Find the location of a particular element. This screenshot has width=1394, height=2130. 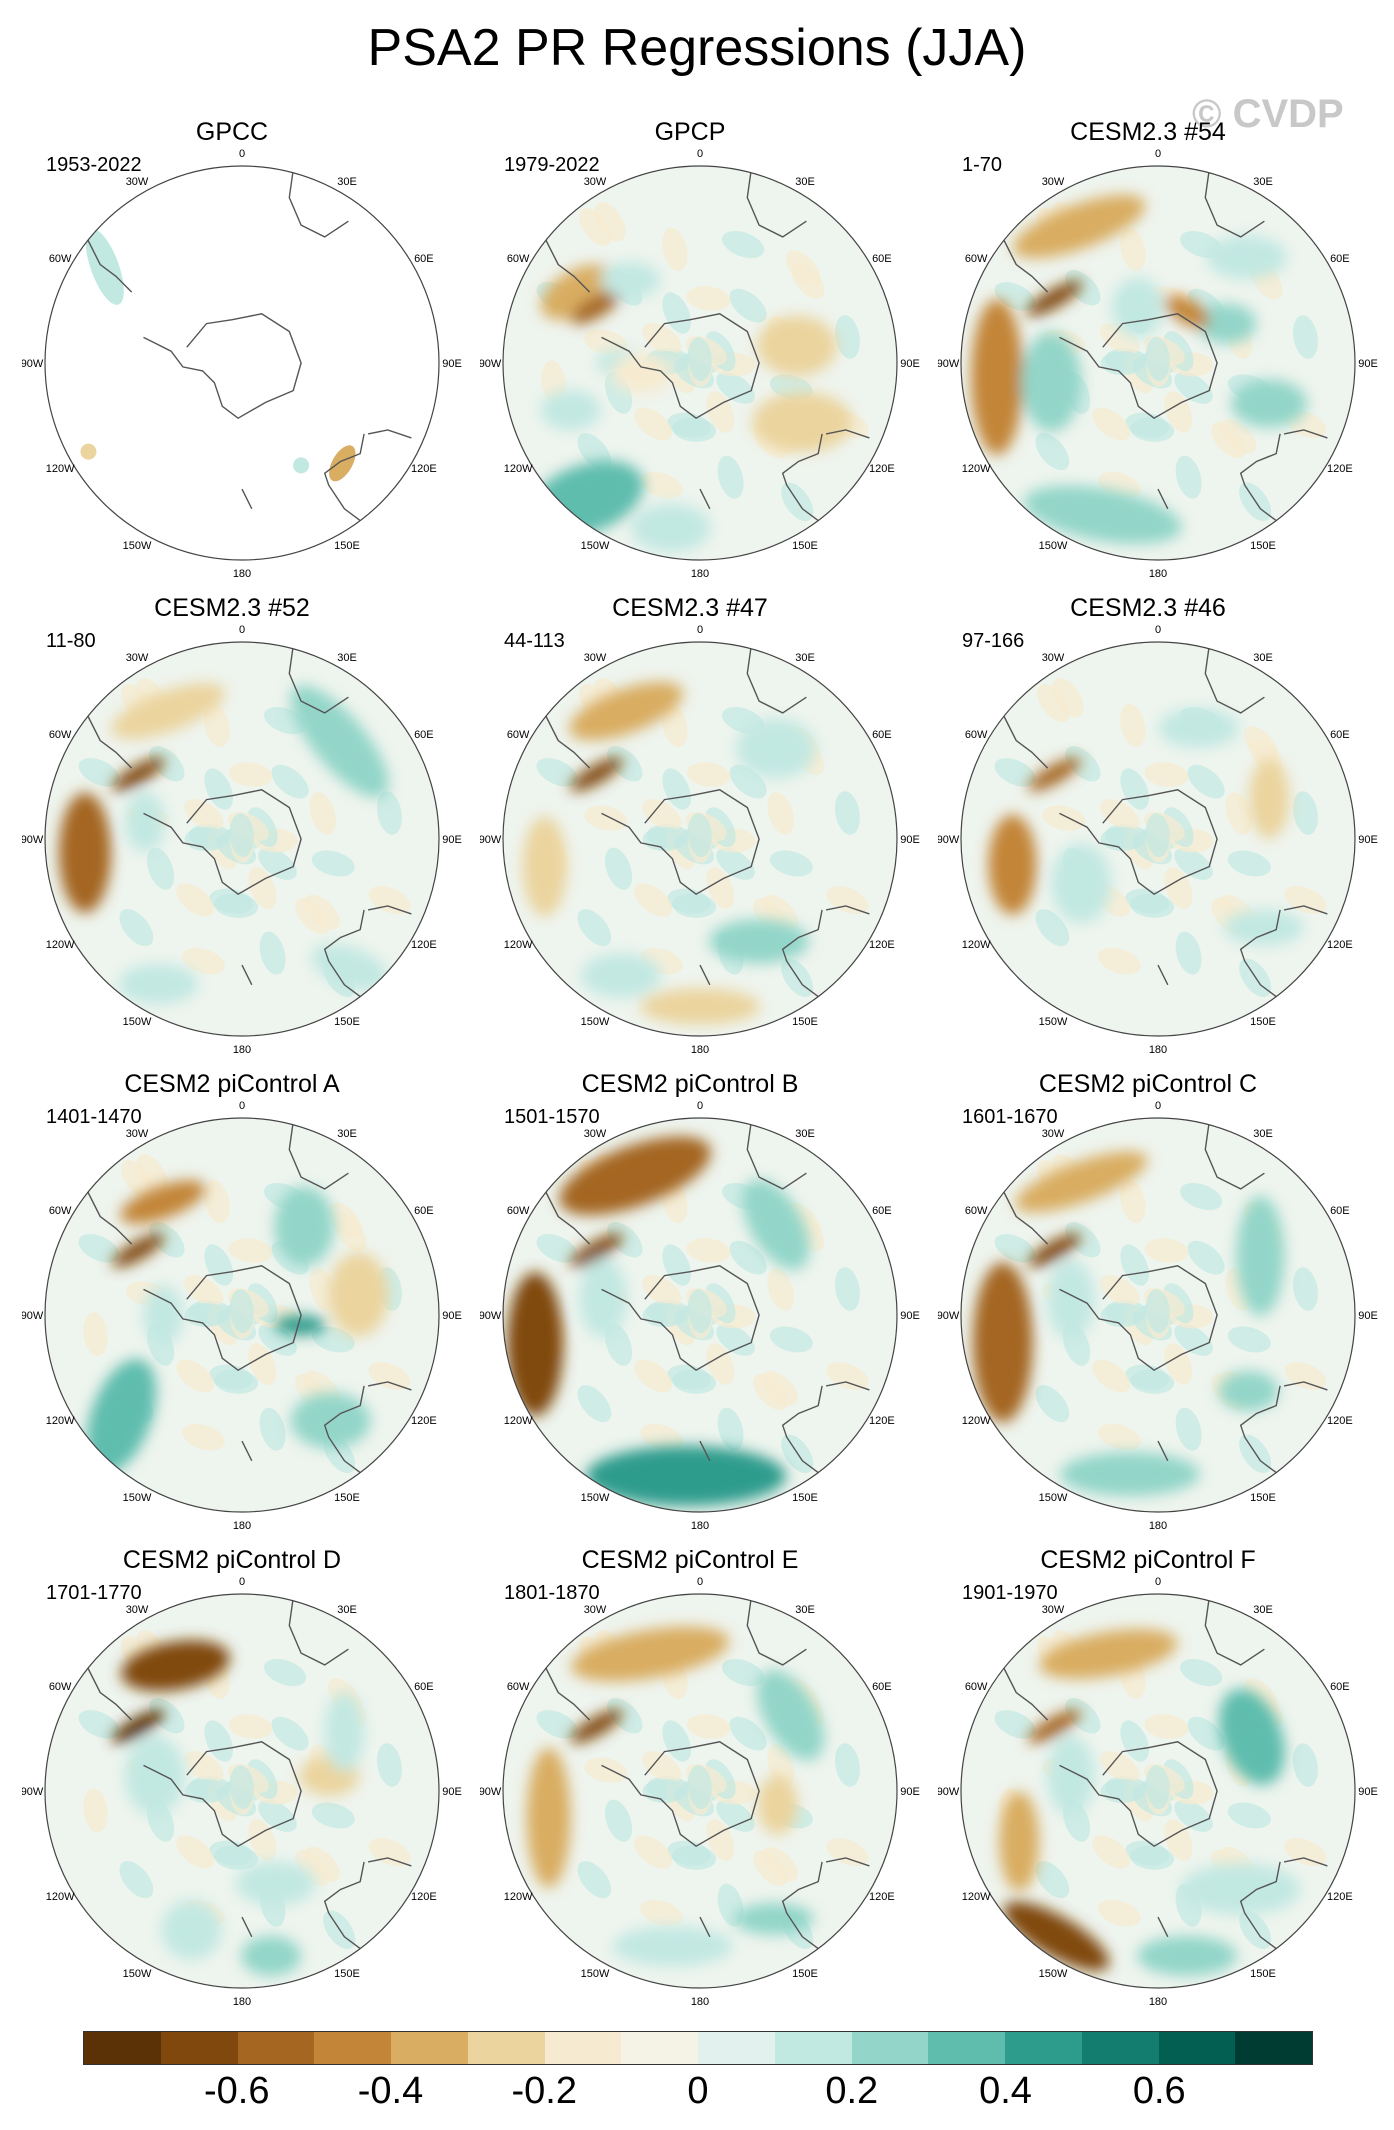

colorbar-tick-label: 0.4 is located at coordinates (1005, 2091).